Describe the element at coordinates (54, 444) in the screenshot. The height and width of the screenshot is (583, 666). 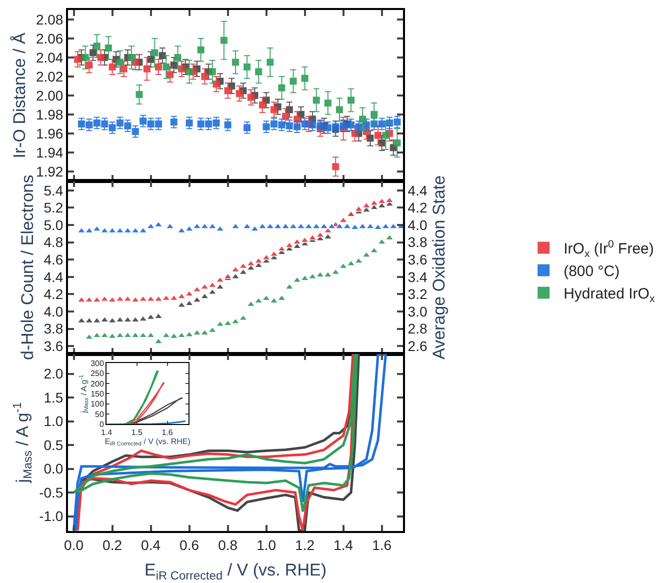
I see `y-tick-label: 0.5` at that location.